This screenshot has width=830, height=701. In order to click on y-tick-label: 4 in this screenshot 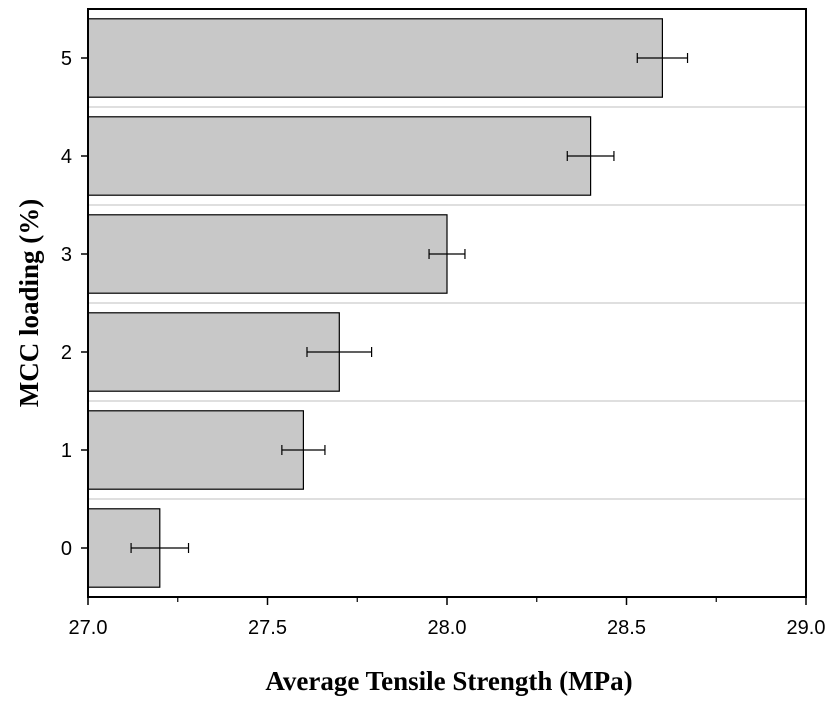, I will do `click(66, 157)`.